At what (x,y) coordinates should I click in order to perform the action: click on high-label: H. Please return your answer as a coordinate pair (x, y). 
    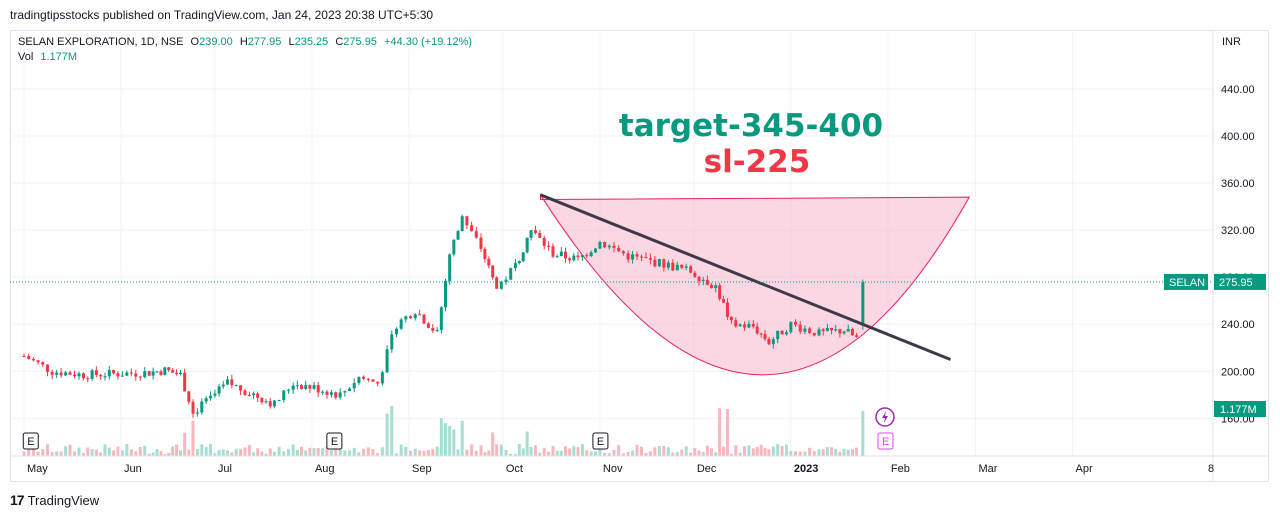
    Looking at the image, I should click on (243, 42).